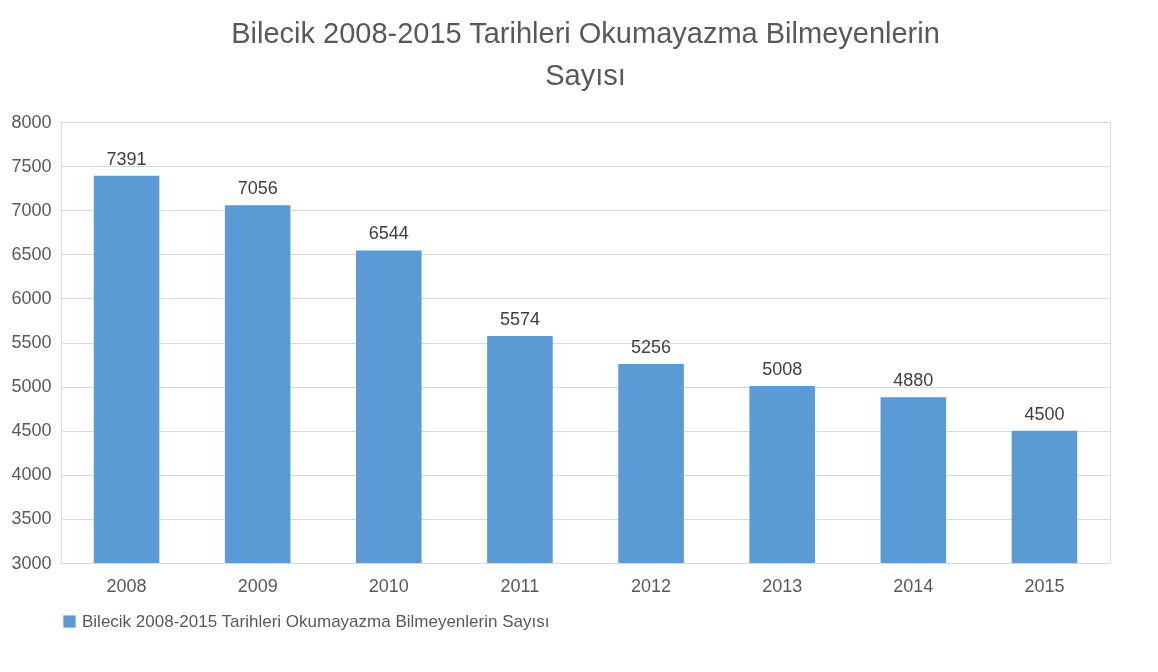  What do you see at coordinates (31, 209) in the screenshot?
I see `y-tick-label: 7000` at bounding box center [31, 209].